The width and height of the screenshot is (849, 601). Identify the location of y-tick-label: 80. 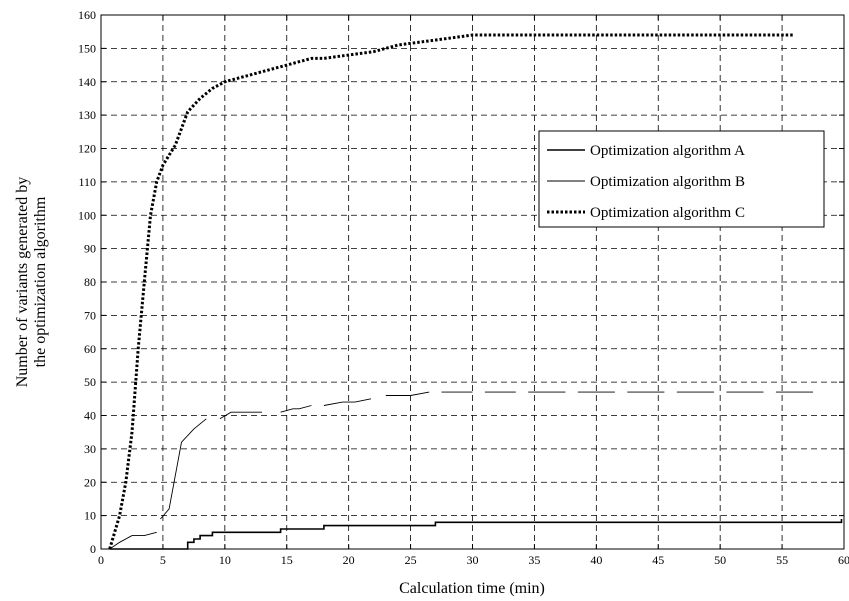
(90, 282).